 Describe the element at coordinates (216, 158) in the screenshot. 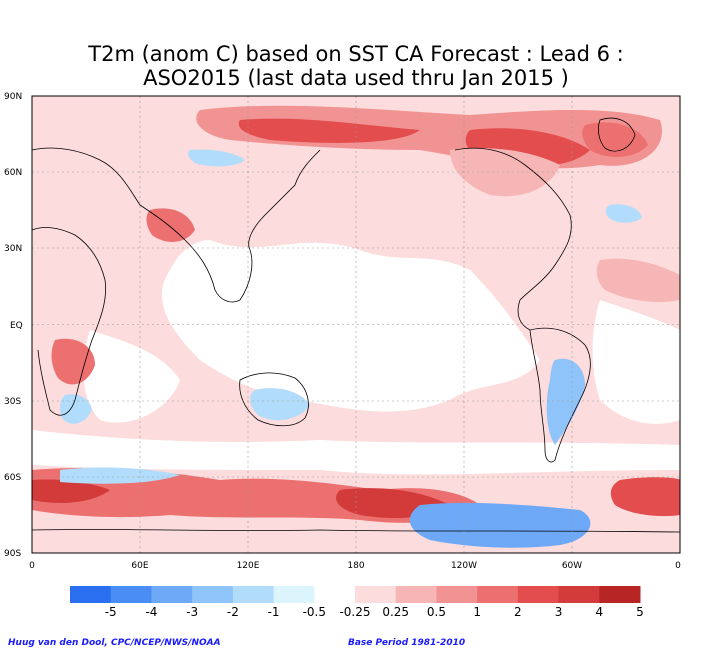

I see `cold-patch-central-asia` at that location.